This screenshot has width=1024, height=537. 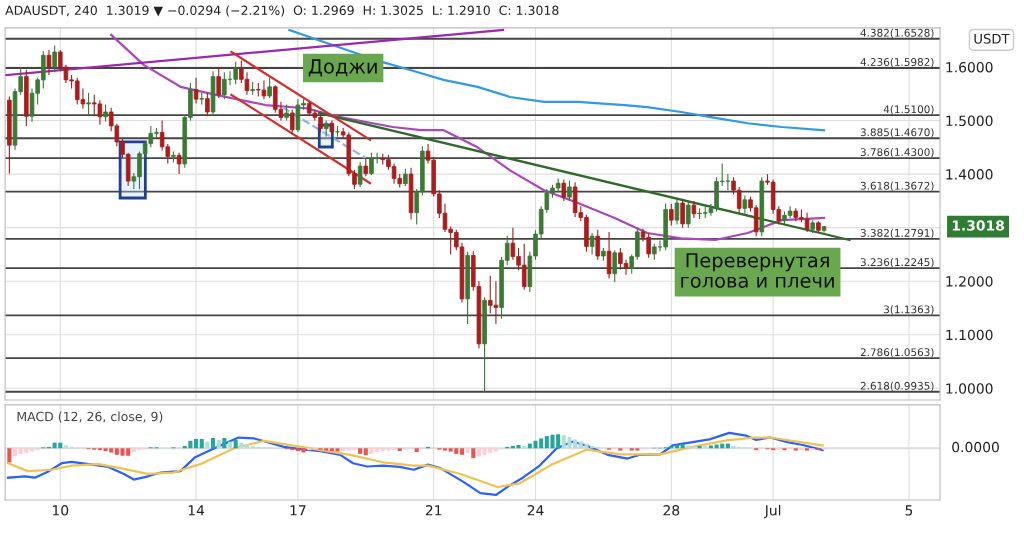 What do you see at coordinates (282, 11) in the screenshot?
I see `chart-title: ADAUSDT, 240 1.3019 ▼ −0.0294 (−2.21%) O: 1.2969 H: 1.3025 L: 1.2910 C: 1.3018` at bounding box center [282, 11].